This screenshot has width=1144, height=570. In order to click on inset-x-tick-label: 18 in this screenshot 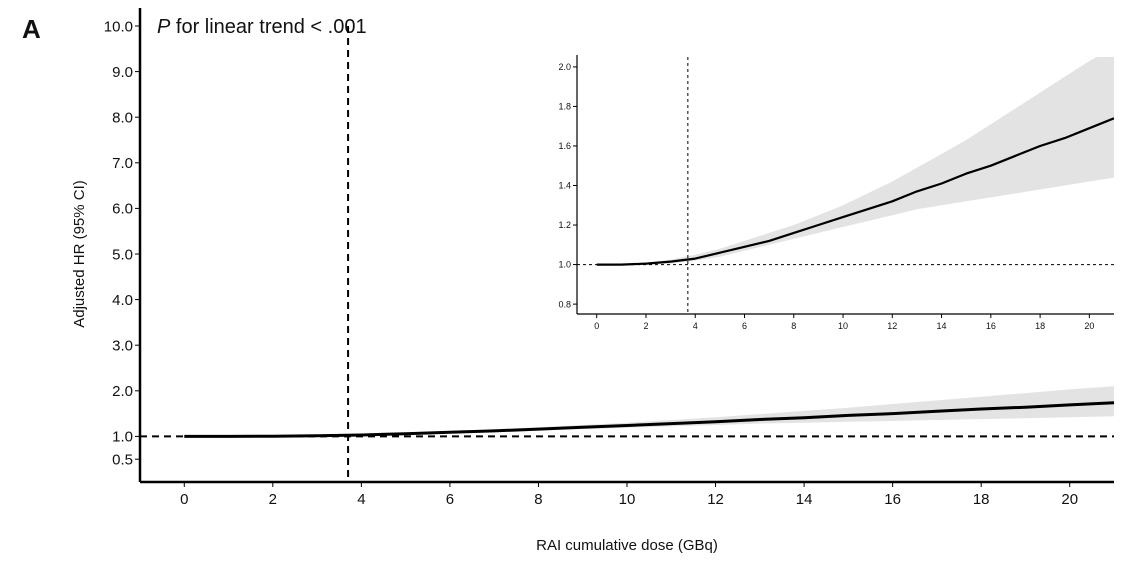, I will do `click(1040, 326)`.